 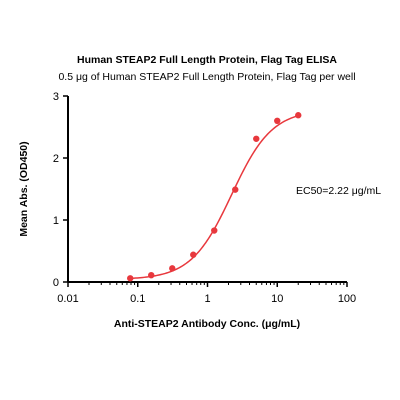 I want to click on y-axis-label: Mean Abs. (OD450), so click(x=24, y=188).